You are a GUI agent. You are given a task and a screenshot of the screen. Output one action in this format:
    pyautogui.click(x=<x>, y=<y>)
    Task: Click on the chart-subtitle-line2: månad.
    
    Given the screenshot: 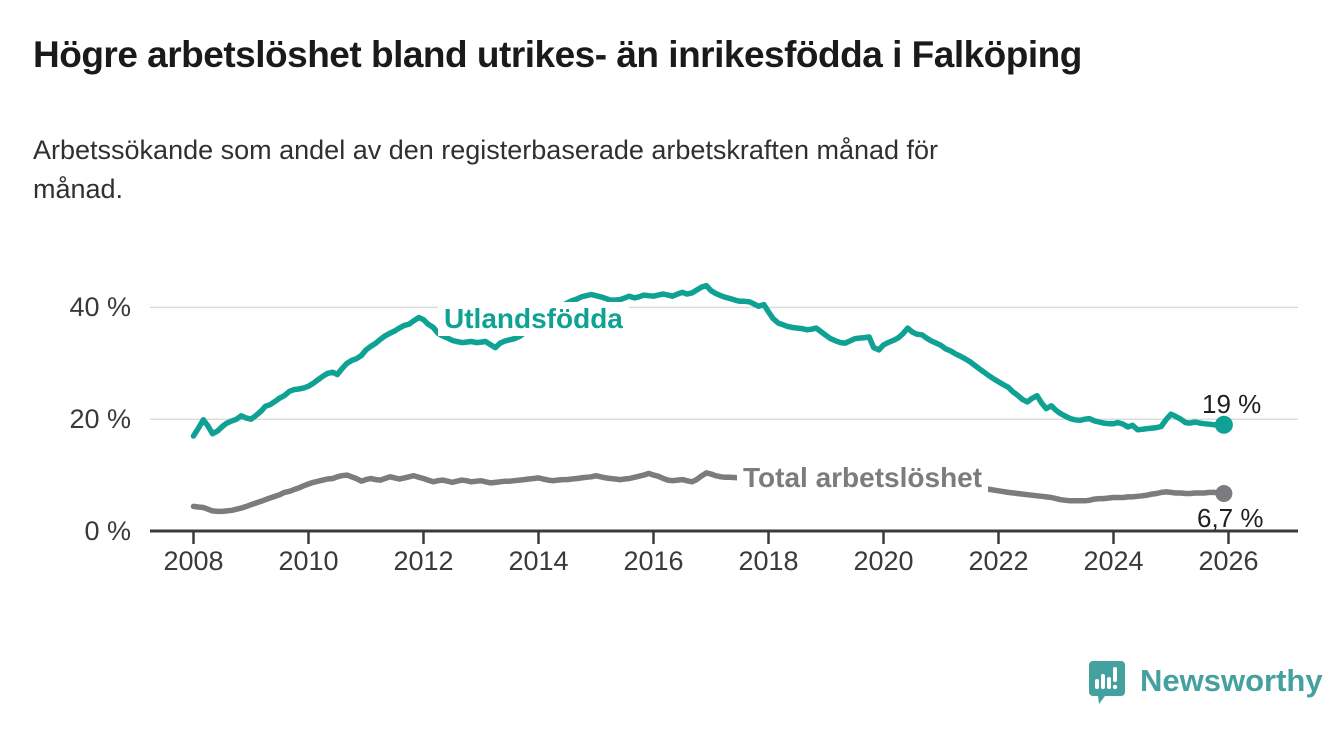 What is the action you would take?
    pyautogui.click(x=78, y=189)
    